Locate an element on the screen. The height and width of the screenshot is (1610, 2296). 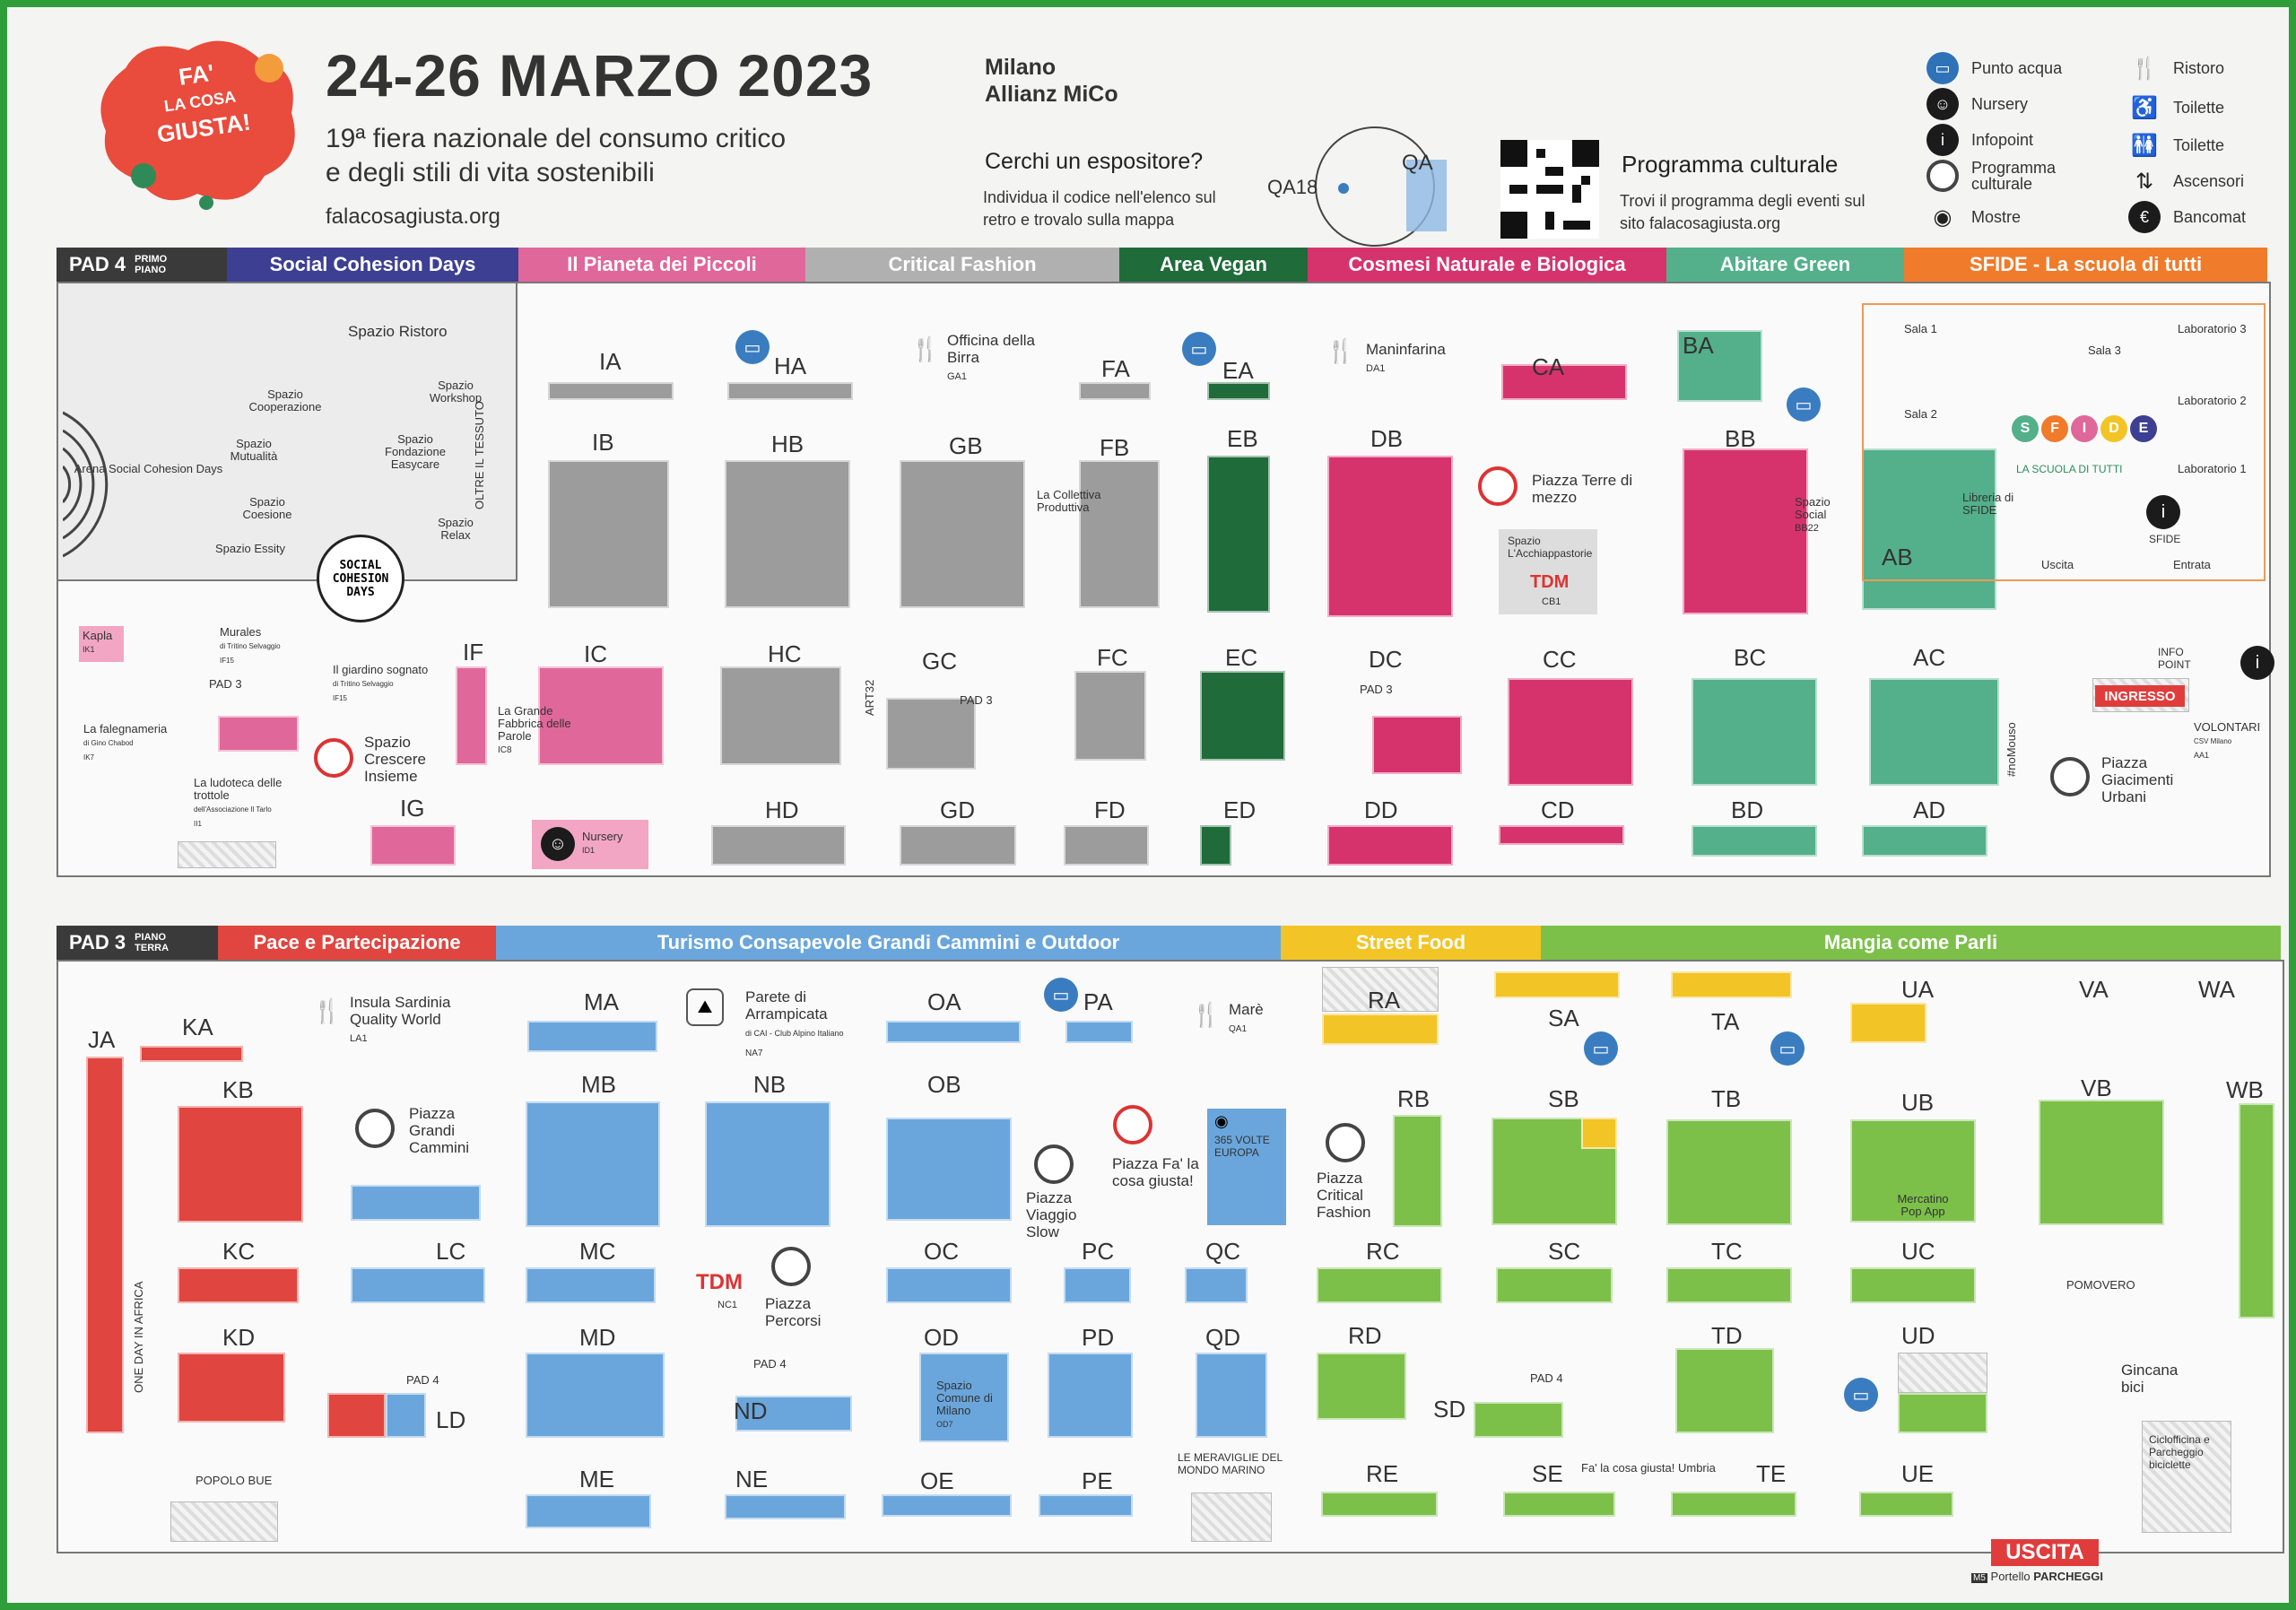
restaurant-icon: 🍴 is located at coordinates (1341, 350).